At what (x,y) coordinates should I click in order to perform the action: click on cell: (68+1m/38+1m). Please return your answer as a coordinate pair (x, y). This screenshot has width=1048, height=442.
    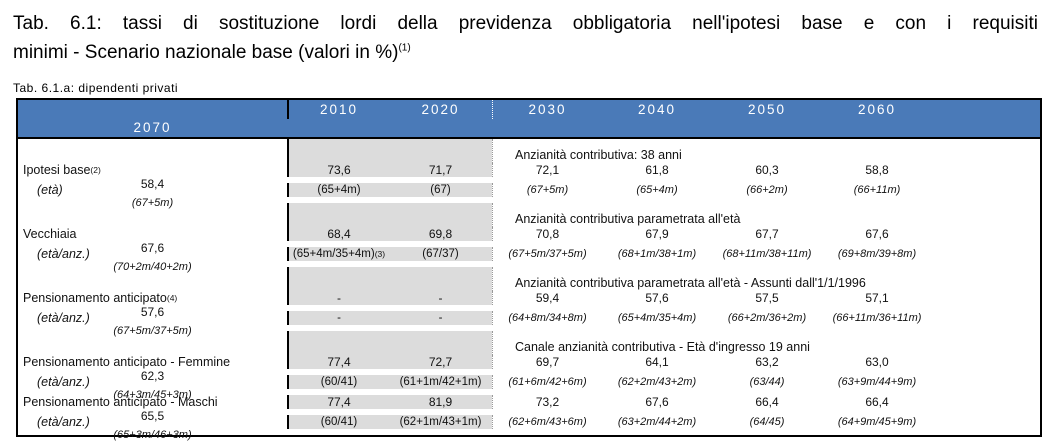
    Looking at the image, I should click on (657, 254).